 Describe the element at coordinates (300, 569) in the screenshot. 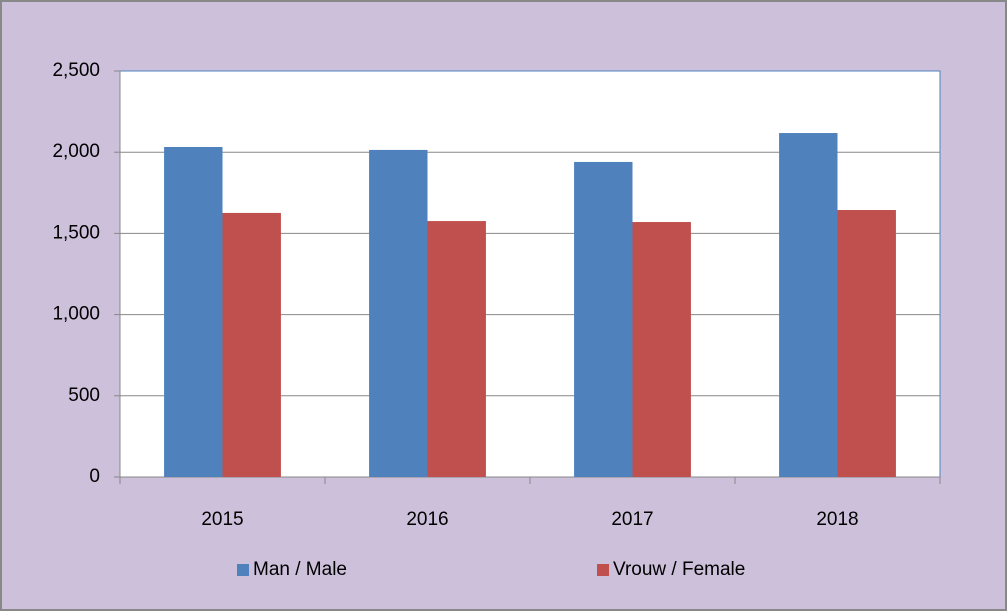

I see `legend-label: Man / Male` at that location.